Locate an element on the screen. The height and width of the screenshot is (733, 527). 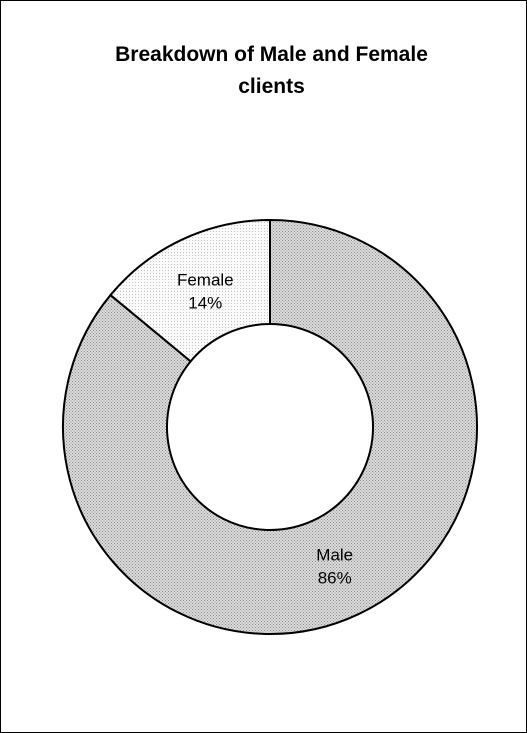
slice-label-male: Male is located at coordinates (334, 555).